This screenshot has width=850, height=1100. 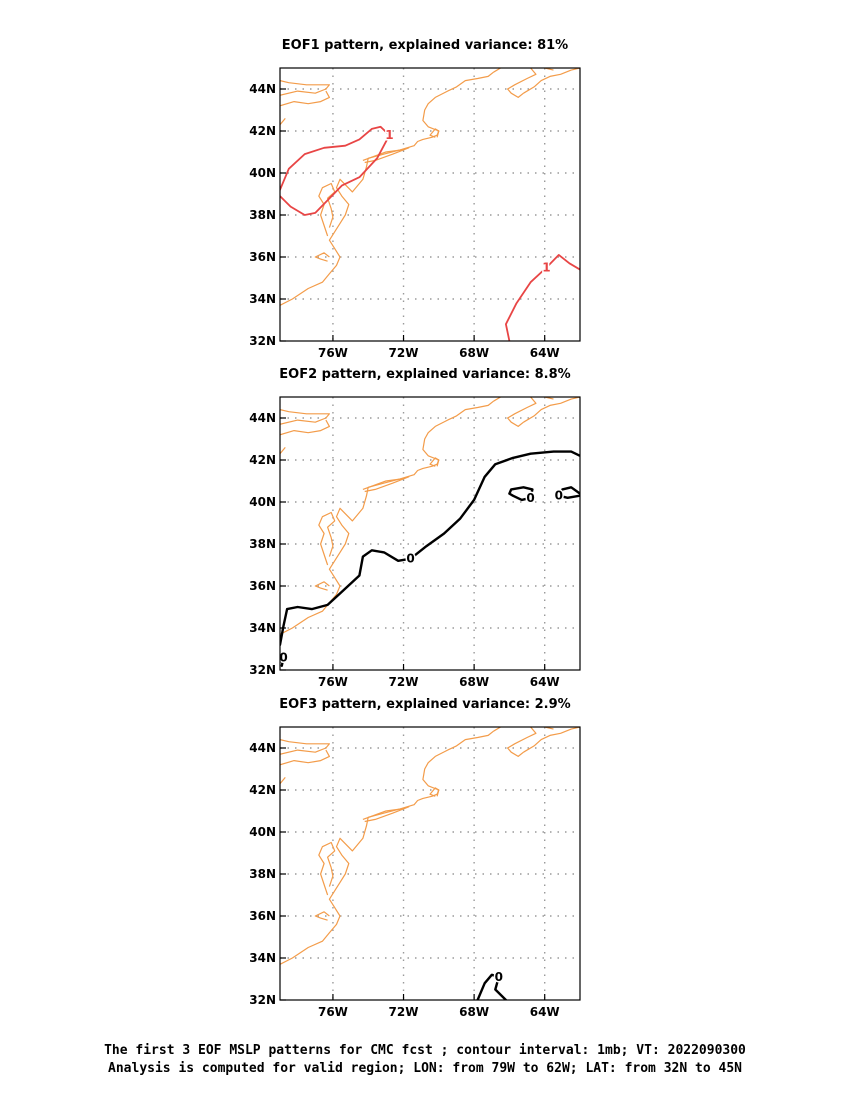 What do you see at coordinates (262, 748) in the screenshot?
I see `eof3-ytick-label: 44N` at bounding box center [262, 748].